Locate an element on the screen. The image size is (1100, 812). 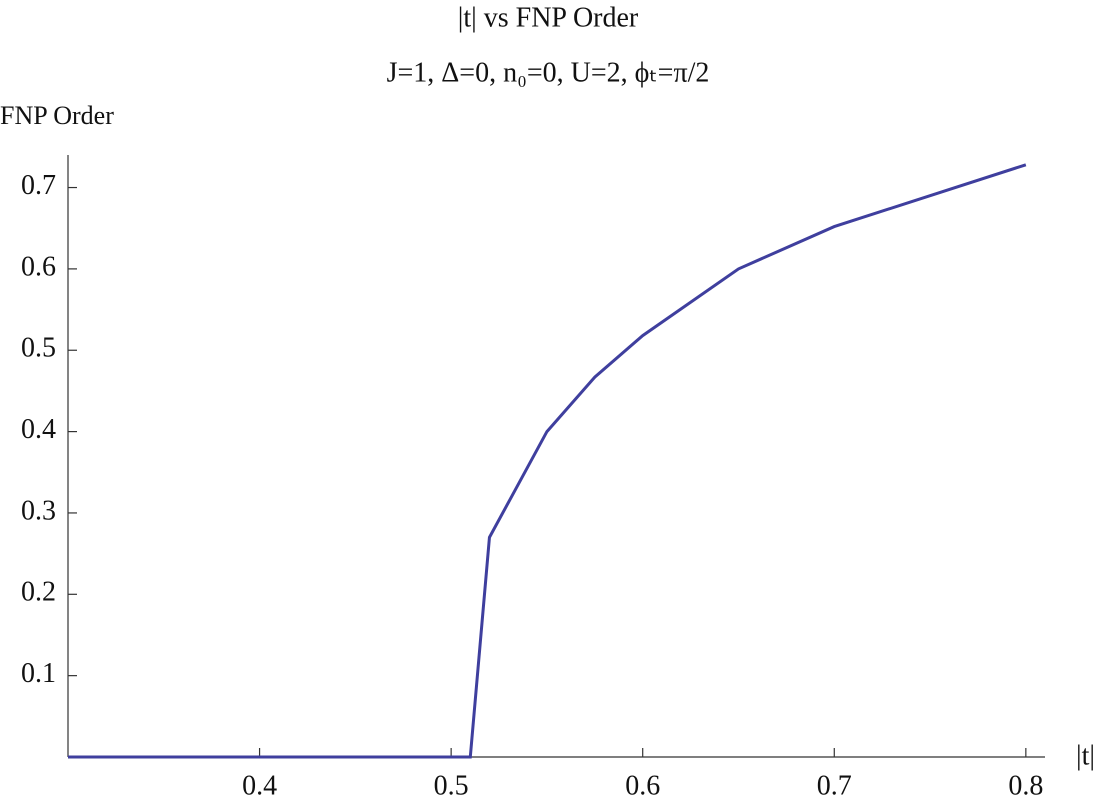
y-axis-label: FNP Order is located at coordinates (57, 115).